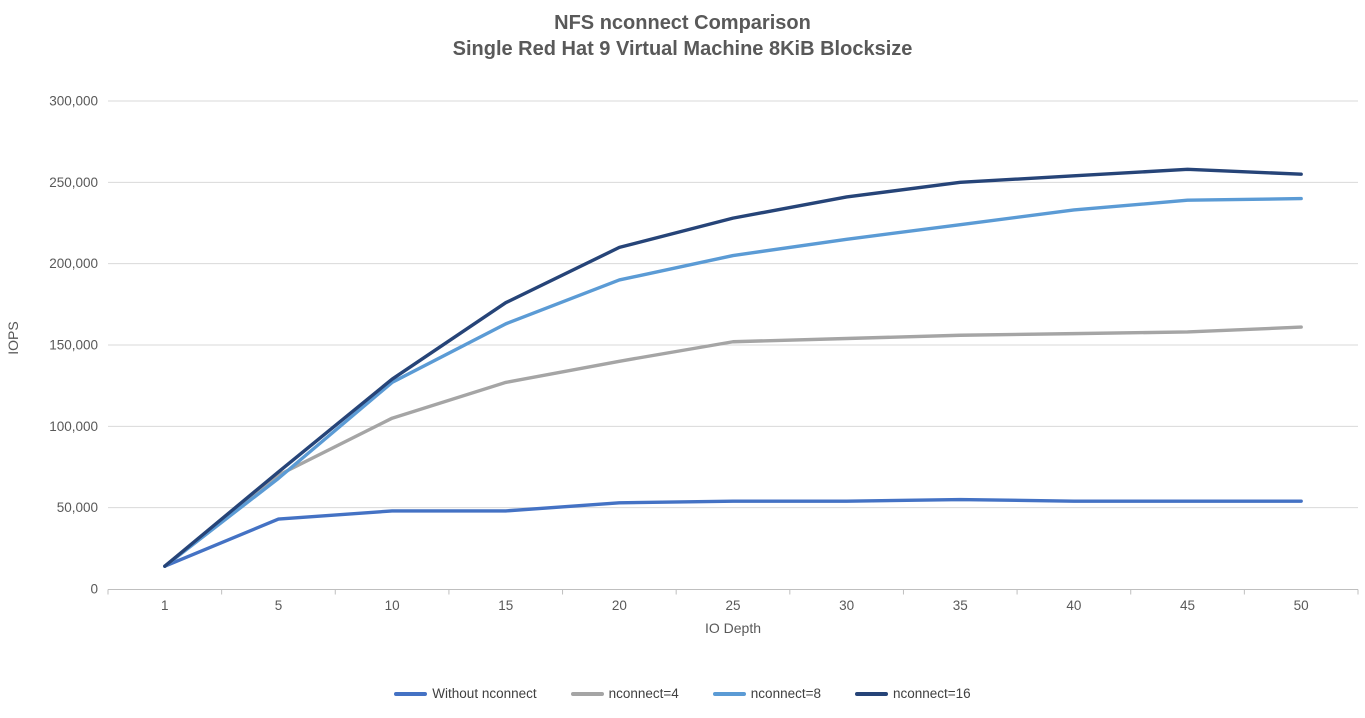  I want to click on legend-label: nconnect=16, so click(931, 693).